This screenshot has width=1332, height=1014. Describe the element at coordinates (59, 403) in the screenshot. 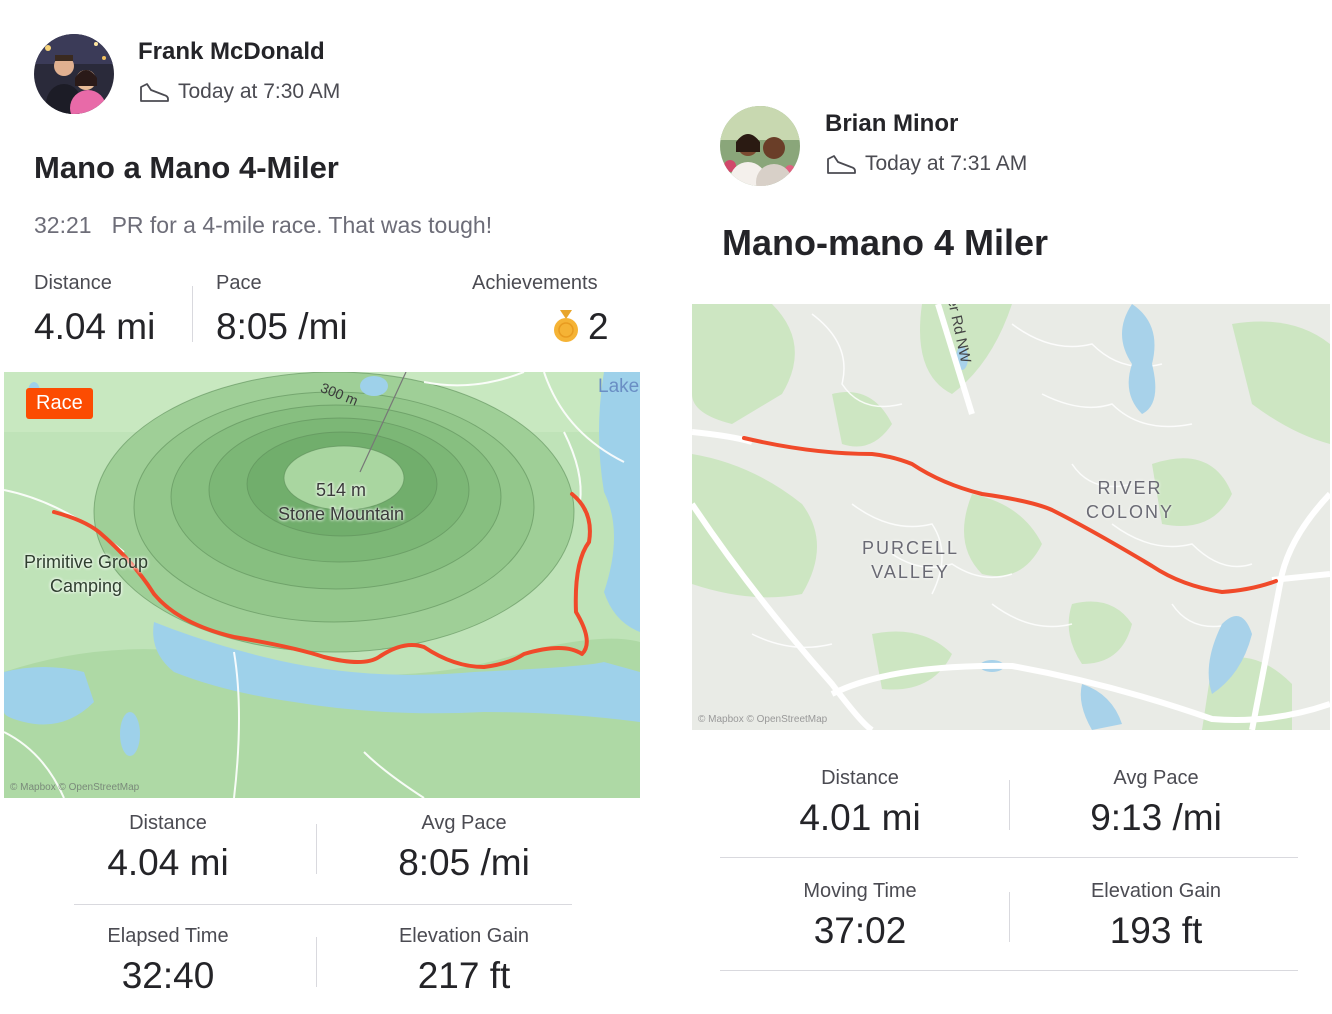

I see `race-badge: Race` at that location.